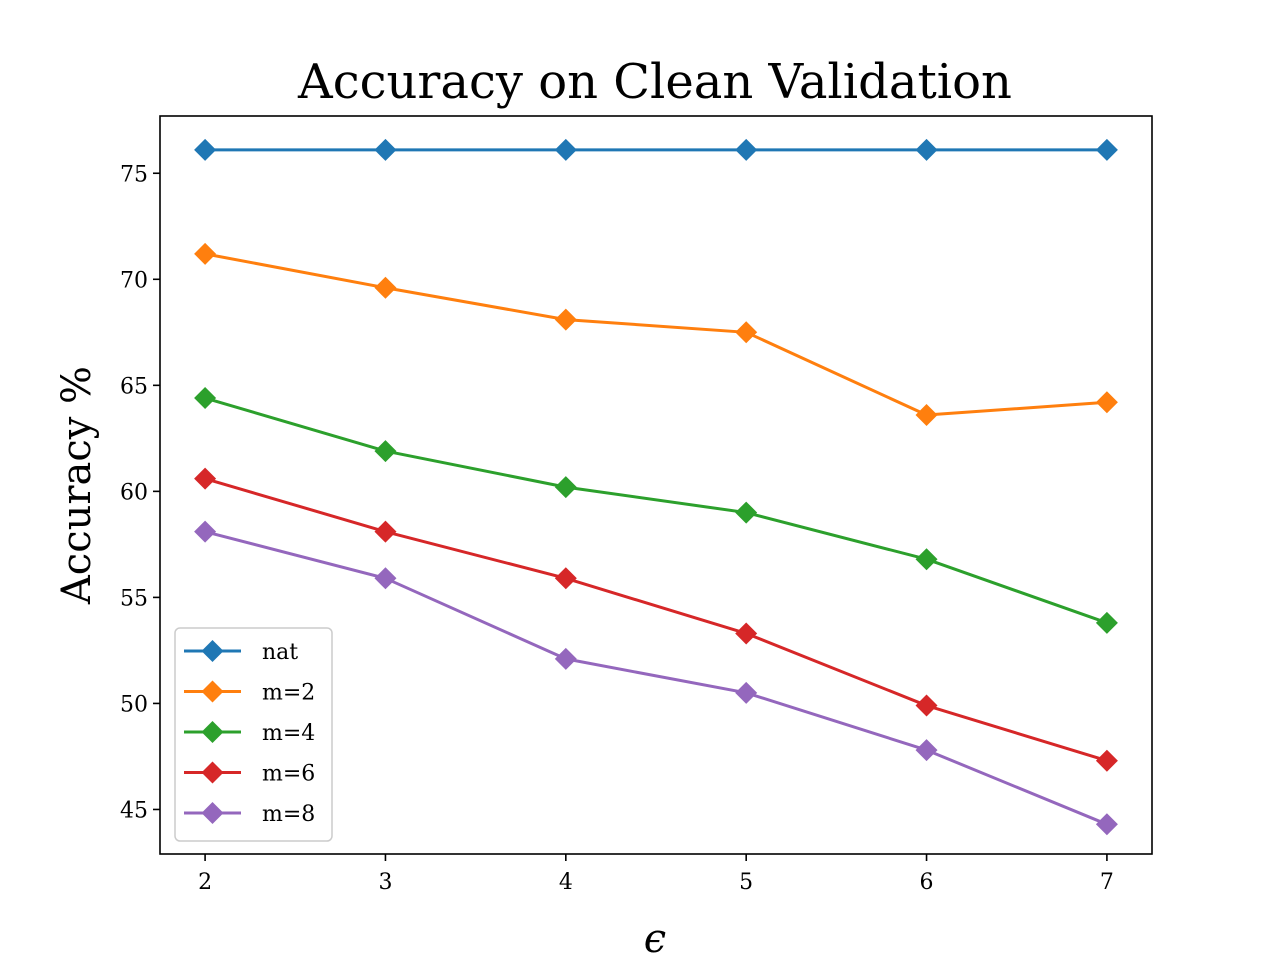  I want to click on legend-entry: m=4, so click(249, 733).